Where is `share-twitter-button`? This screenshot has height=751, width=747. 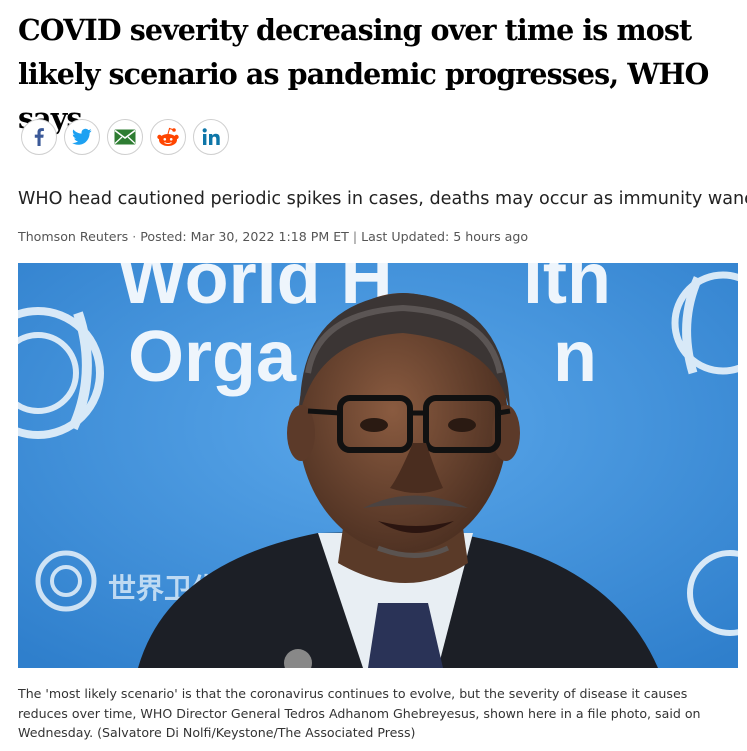
share-twitter-button is located at coordinates (82, 137).